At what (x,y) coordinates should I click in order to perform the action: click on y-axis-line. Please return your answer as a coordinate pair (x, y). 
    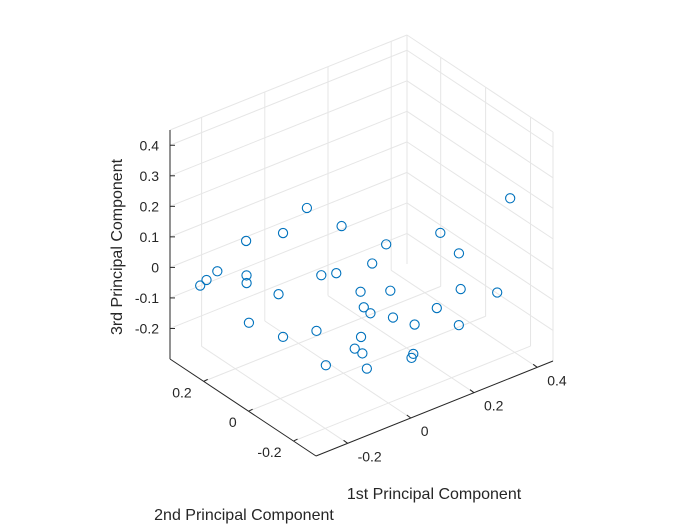
    Looking at the image, I should click on (243, 407).